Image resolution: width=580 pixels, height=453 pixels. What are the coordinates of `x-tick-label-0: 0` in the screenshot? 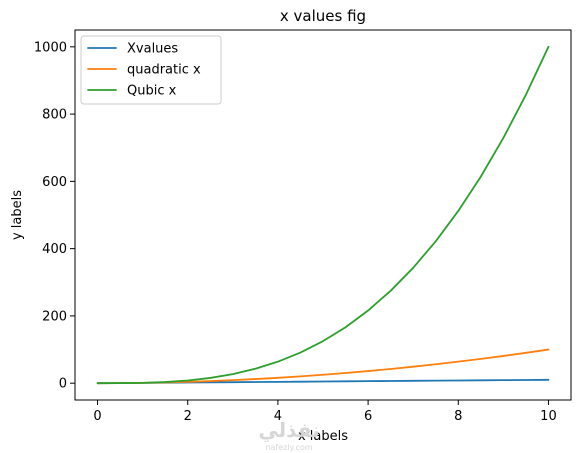 It's located at (97, 416).